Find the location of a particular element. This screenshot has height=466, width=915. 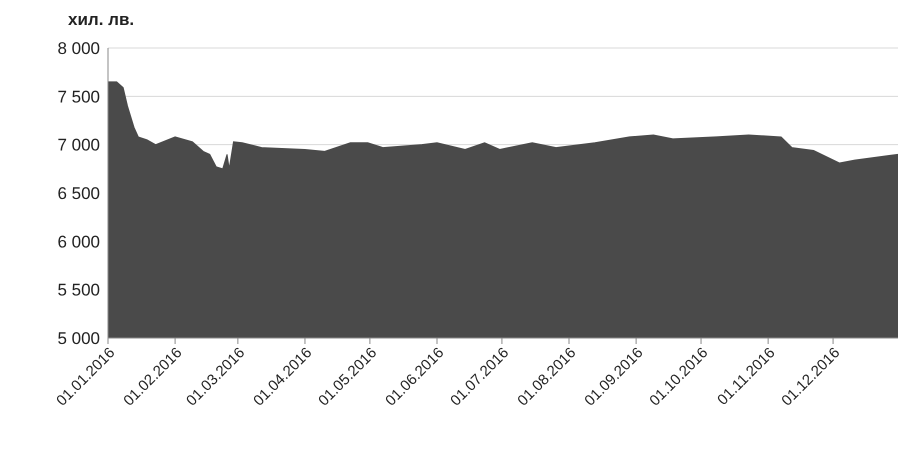

y-tick-label: 6 500 is located at coordinates (78, 194).